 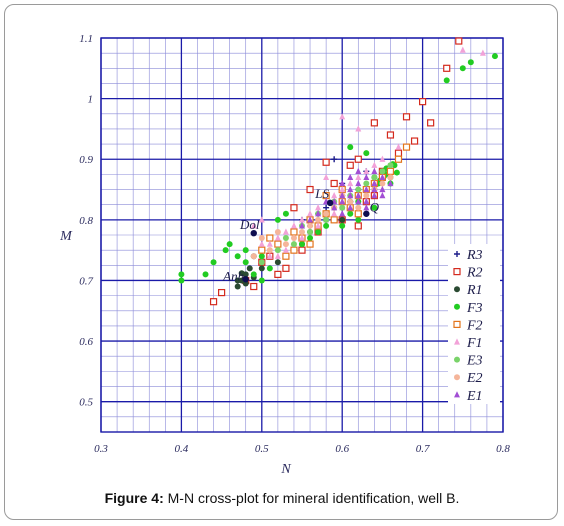 What do you see at coordinates (66, 236) in the screenshot?
I see `y-axis-label: M` at bounding box center [66, 236].